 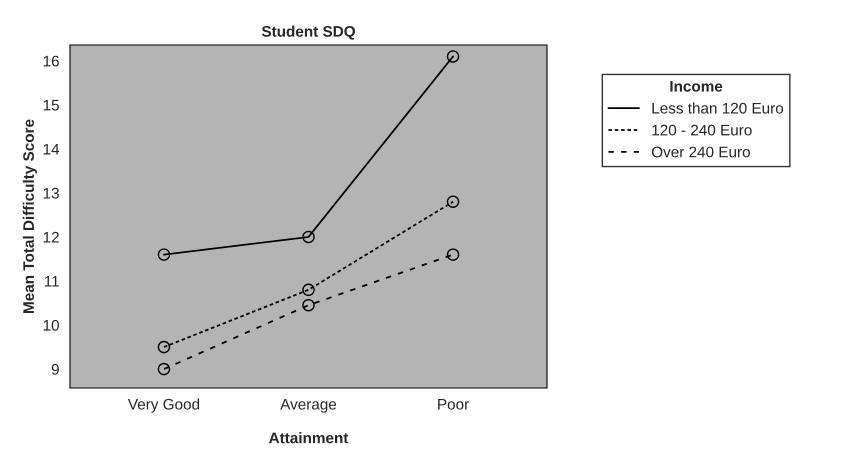 What do you see at coordinates (701, 152) in the screenshot?
I see `legend-label: Over 240 Euro` at bounding box center [701, 152].